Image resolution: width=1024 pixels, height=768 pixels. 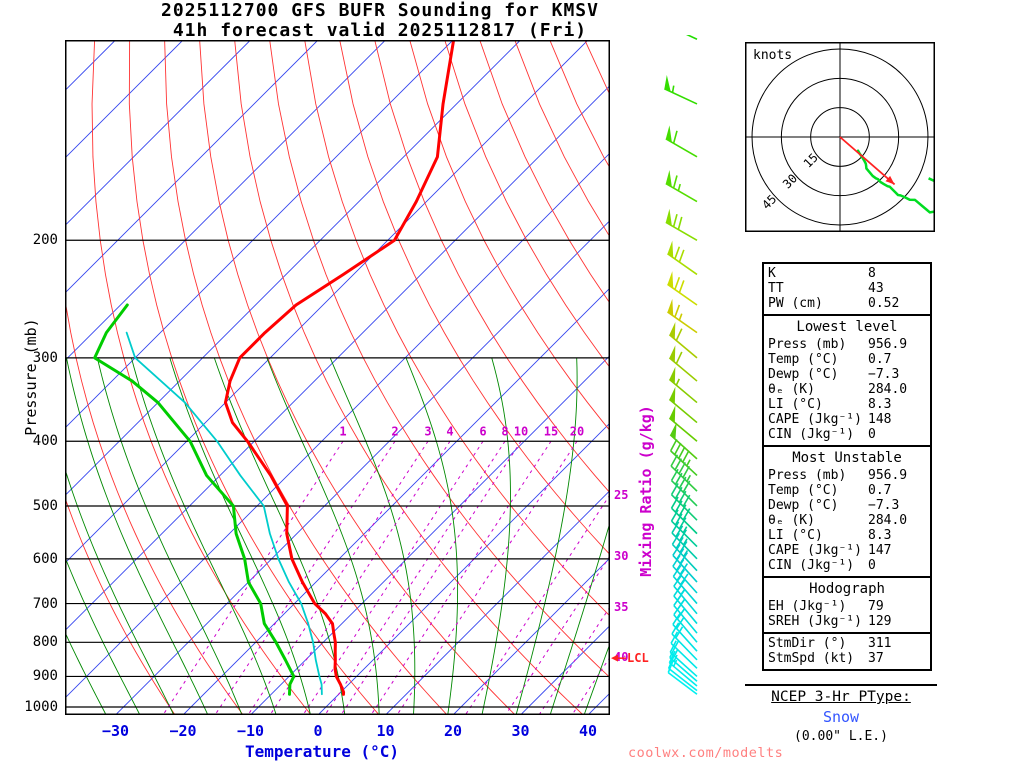 I want to click on temperature-tick-label: 30, so click(x=520, y=731).